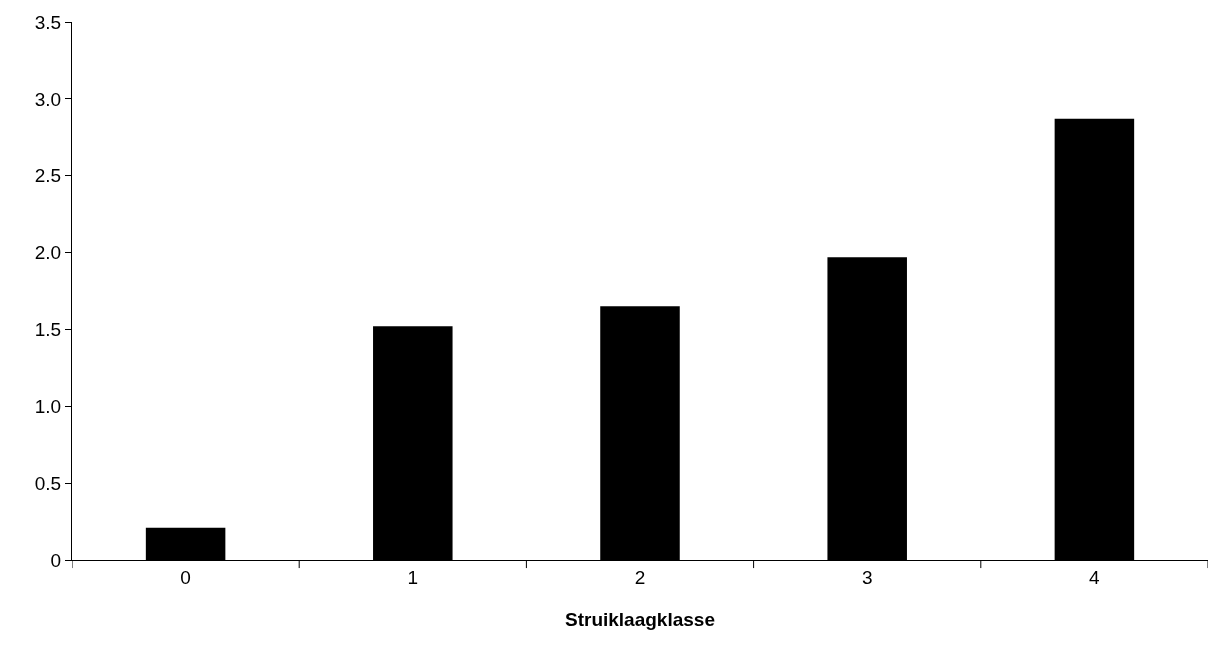  I want to click on y-tick-label: 0, so click(56, 560).